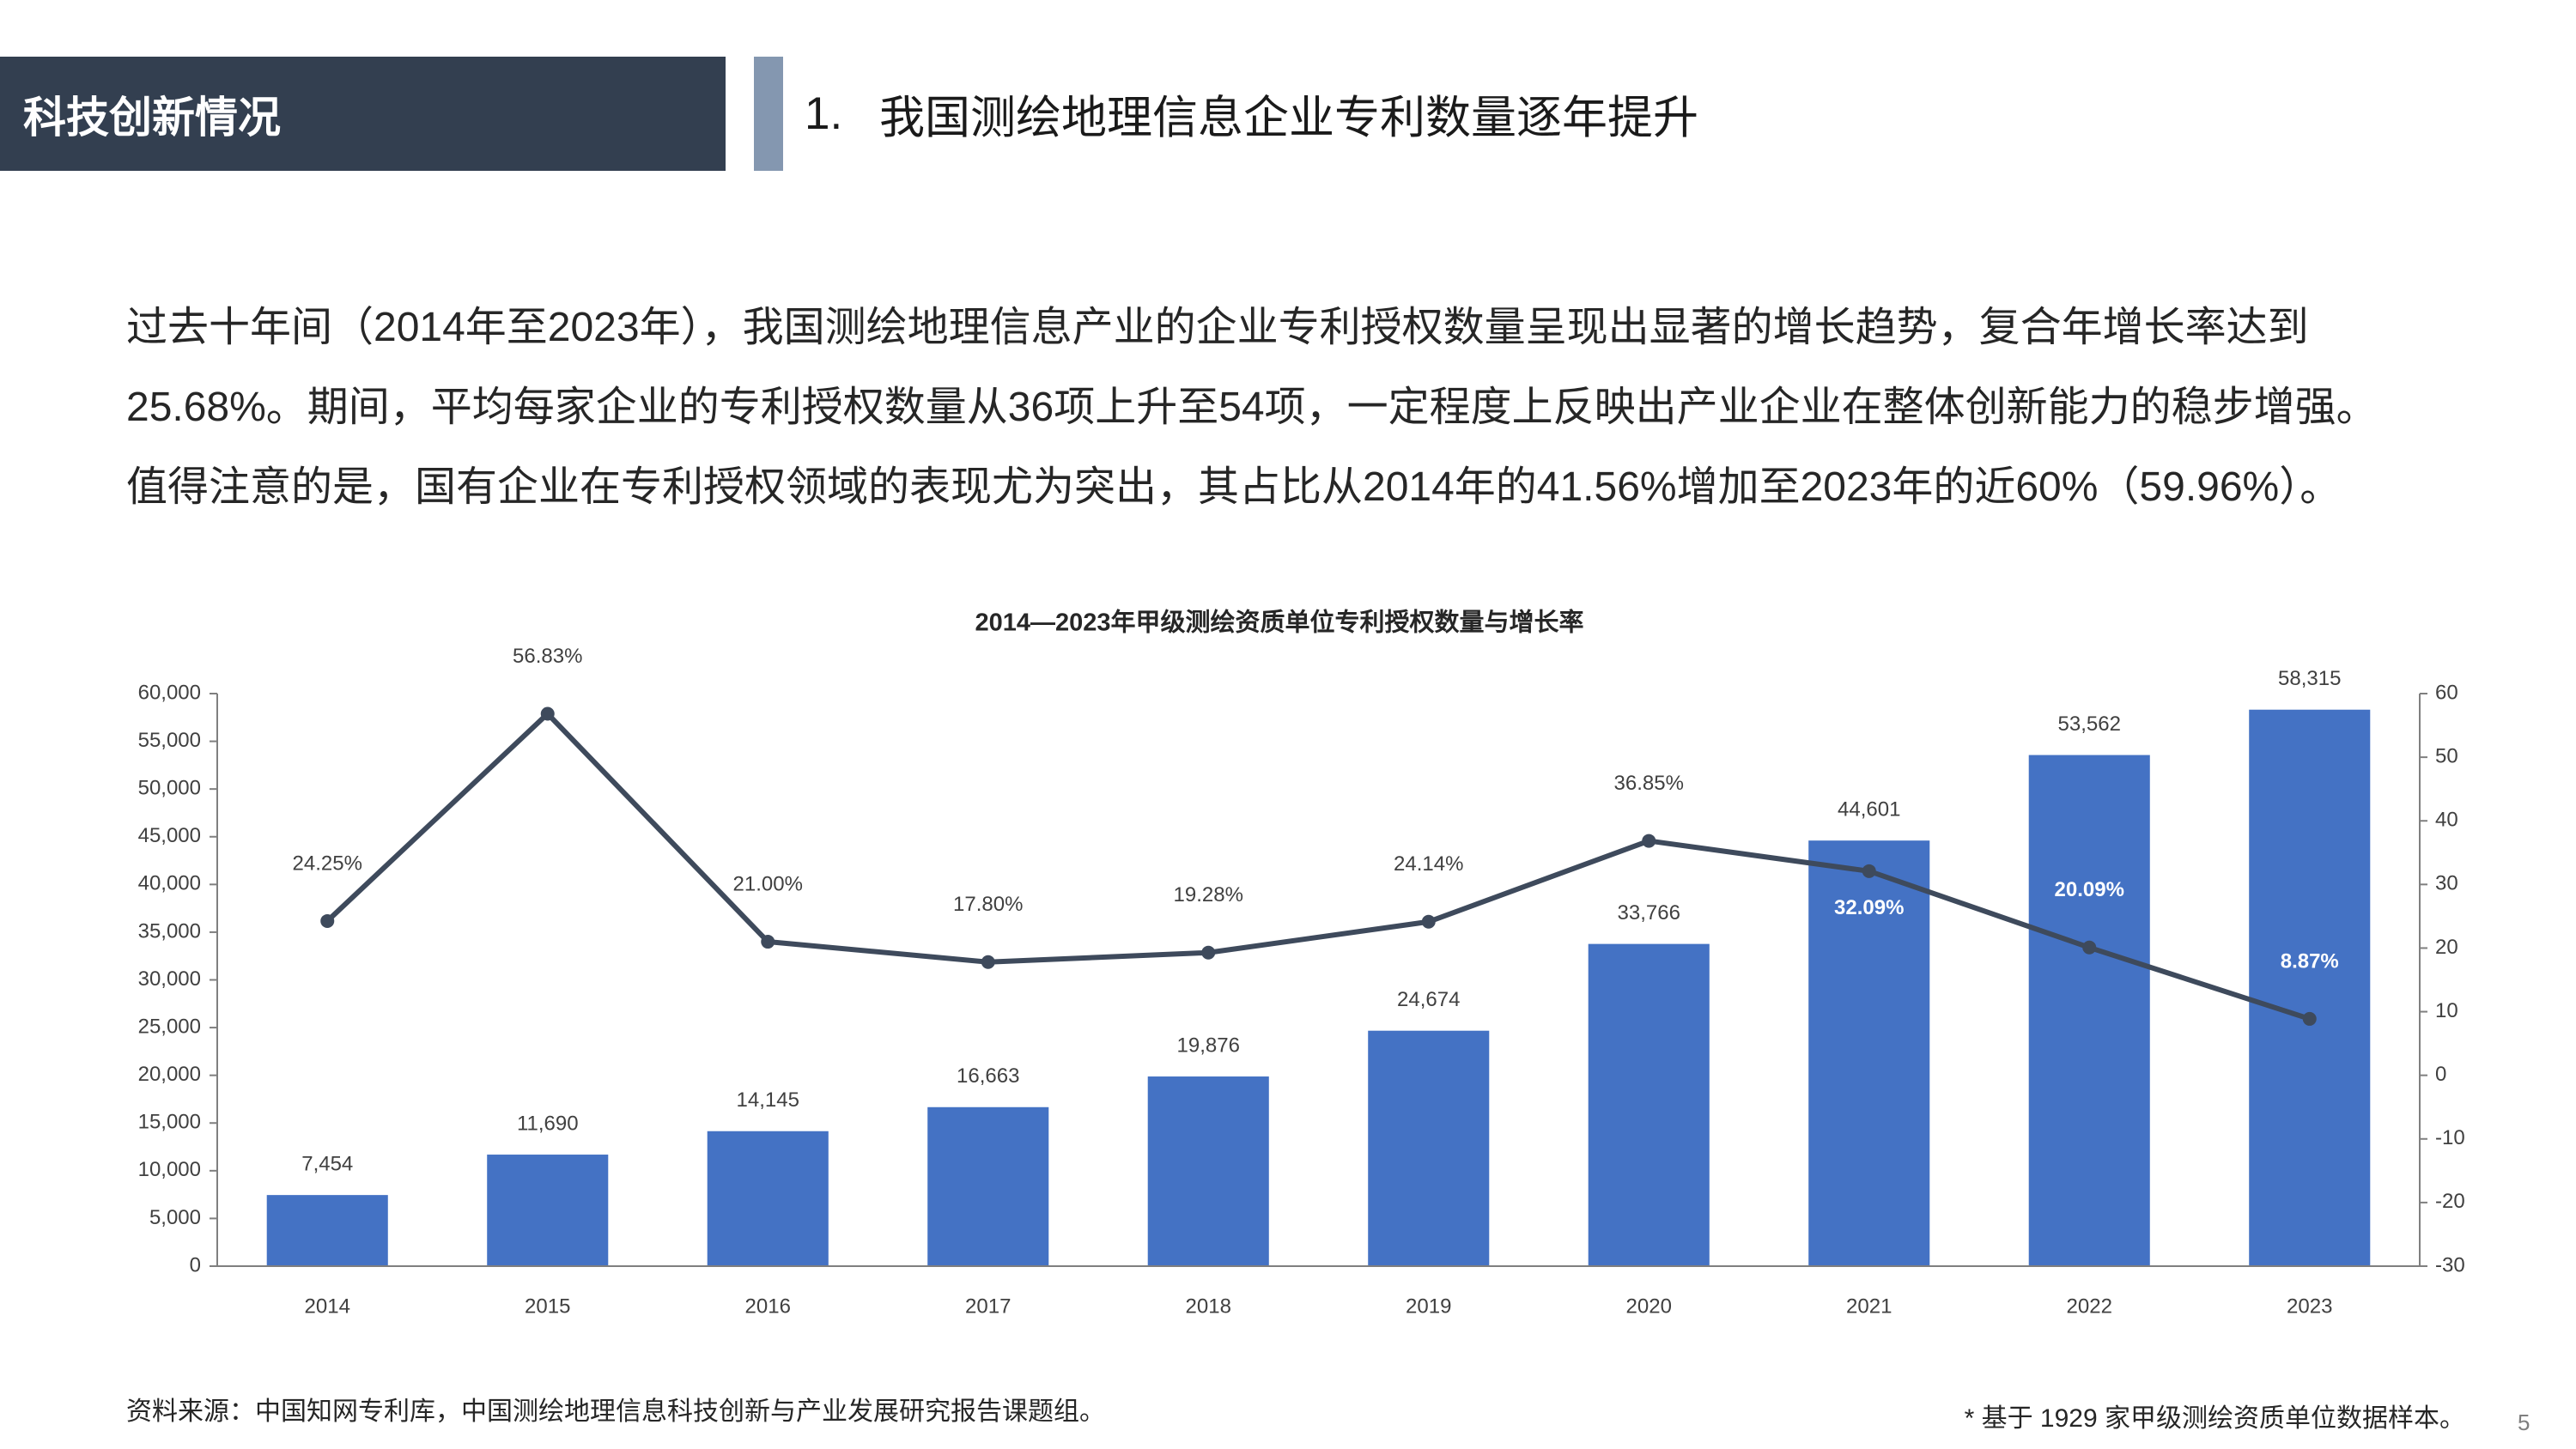  I want to click on x-tick-label: 2014, so click(327, 1306).